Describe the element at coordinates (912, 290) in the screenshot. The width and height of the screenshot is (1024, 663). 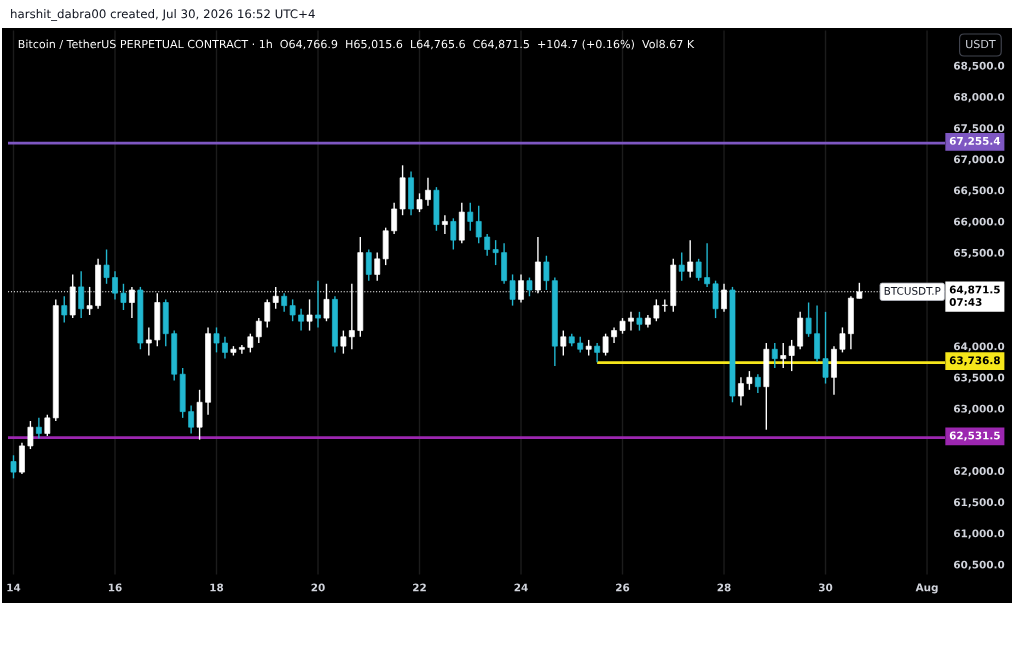
I see `annotation: BTCUSDT.P` at that location.